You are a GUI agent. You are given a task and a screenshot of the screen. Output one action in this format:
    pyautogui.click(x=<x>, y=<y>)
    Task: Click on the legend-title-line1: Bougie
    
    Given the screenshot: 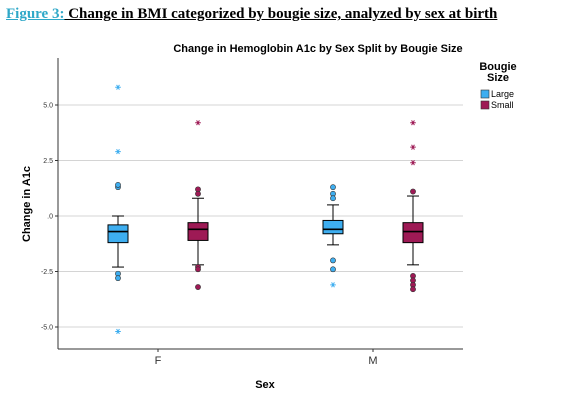 What is the action you would take?
    pyautogui.click(x=497, y=67)
    